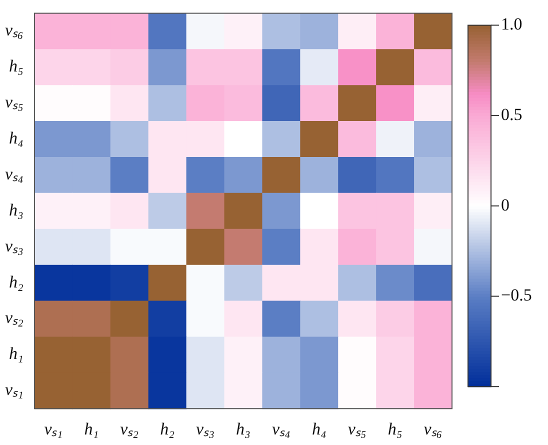 The height and width of the screenshot is (445, 548). I want to click on y-tick-label: vₛ₁, so click(14, 390).